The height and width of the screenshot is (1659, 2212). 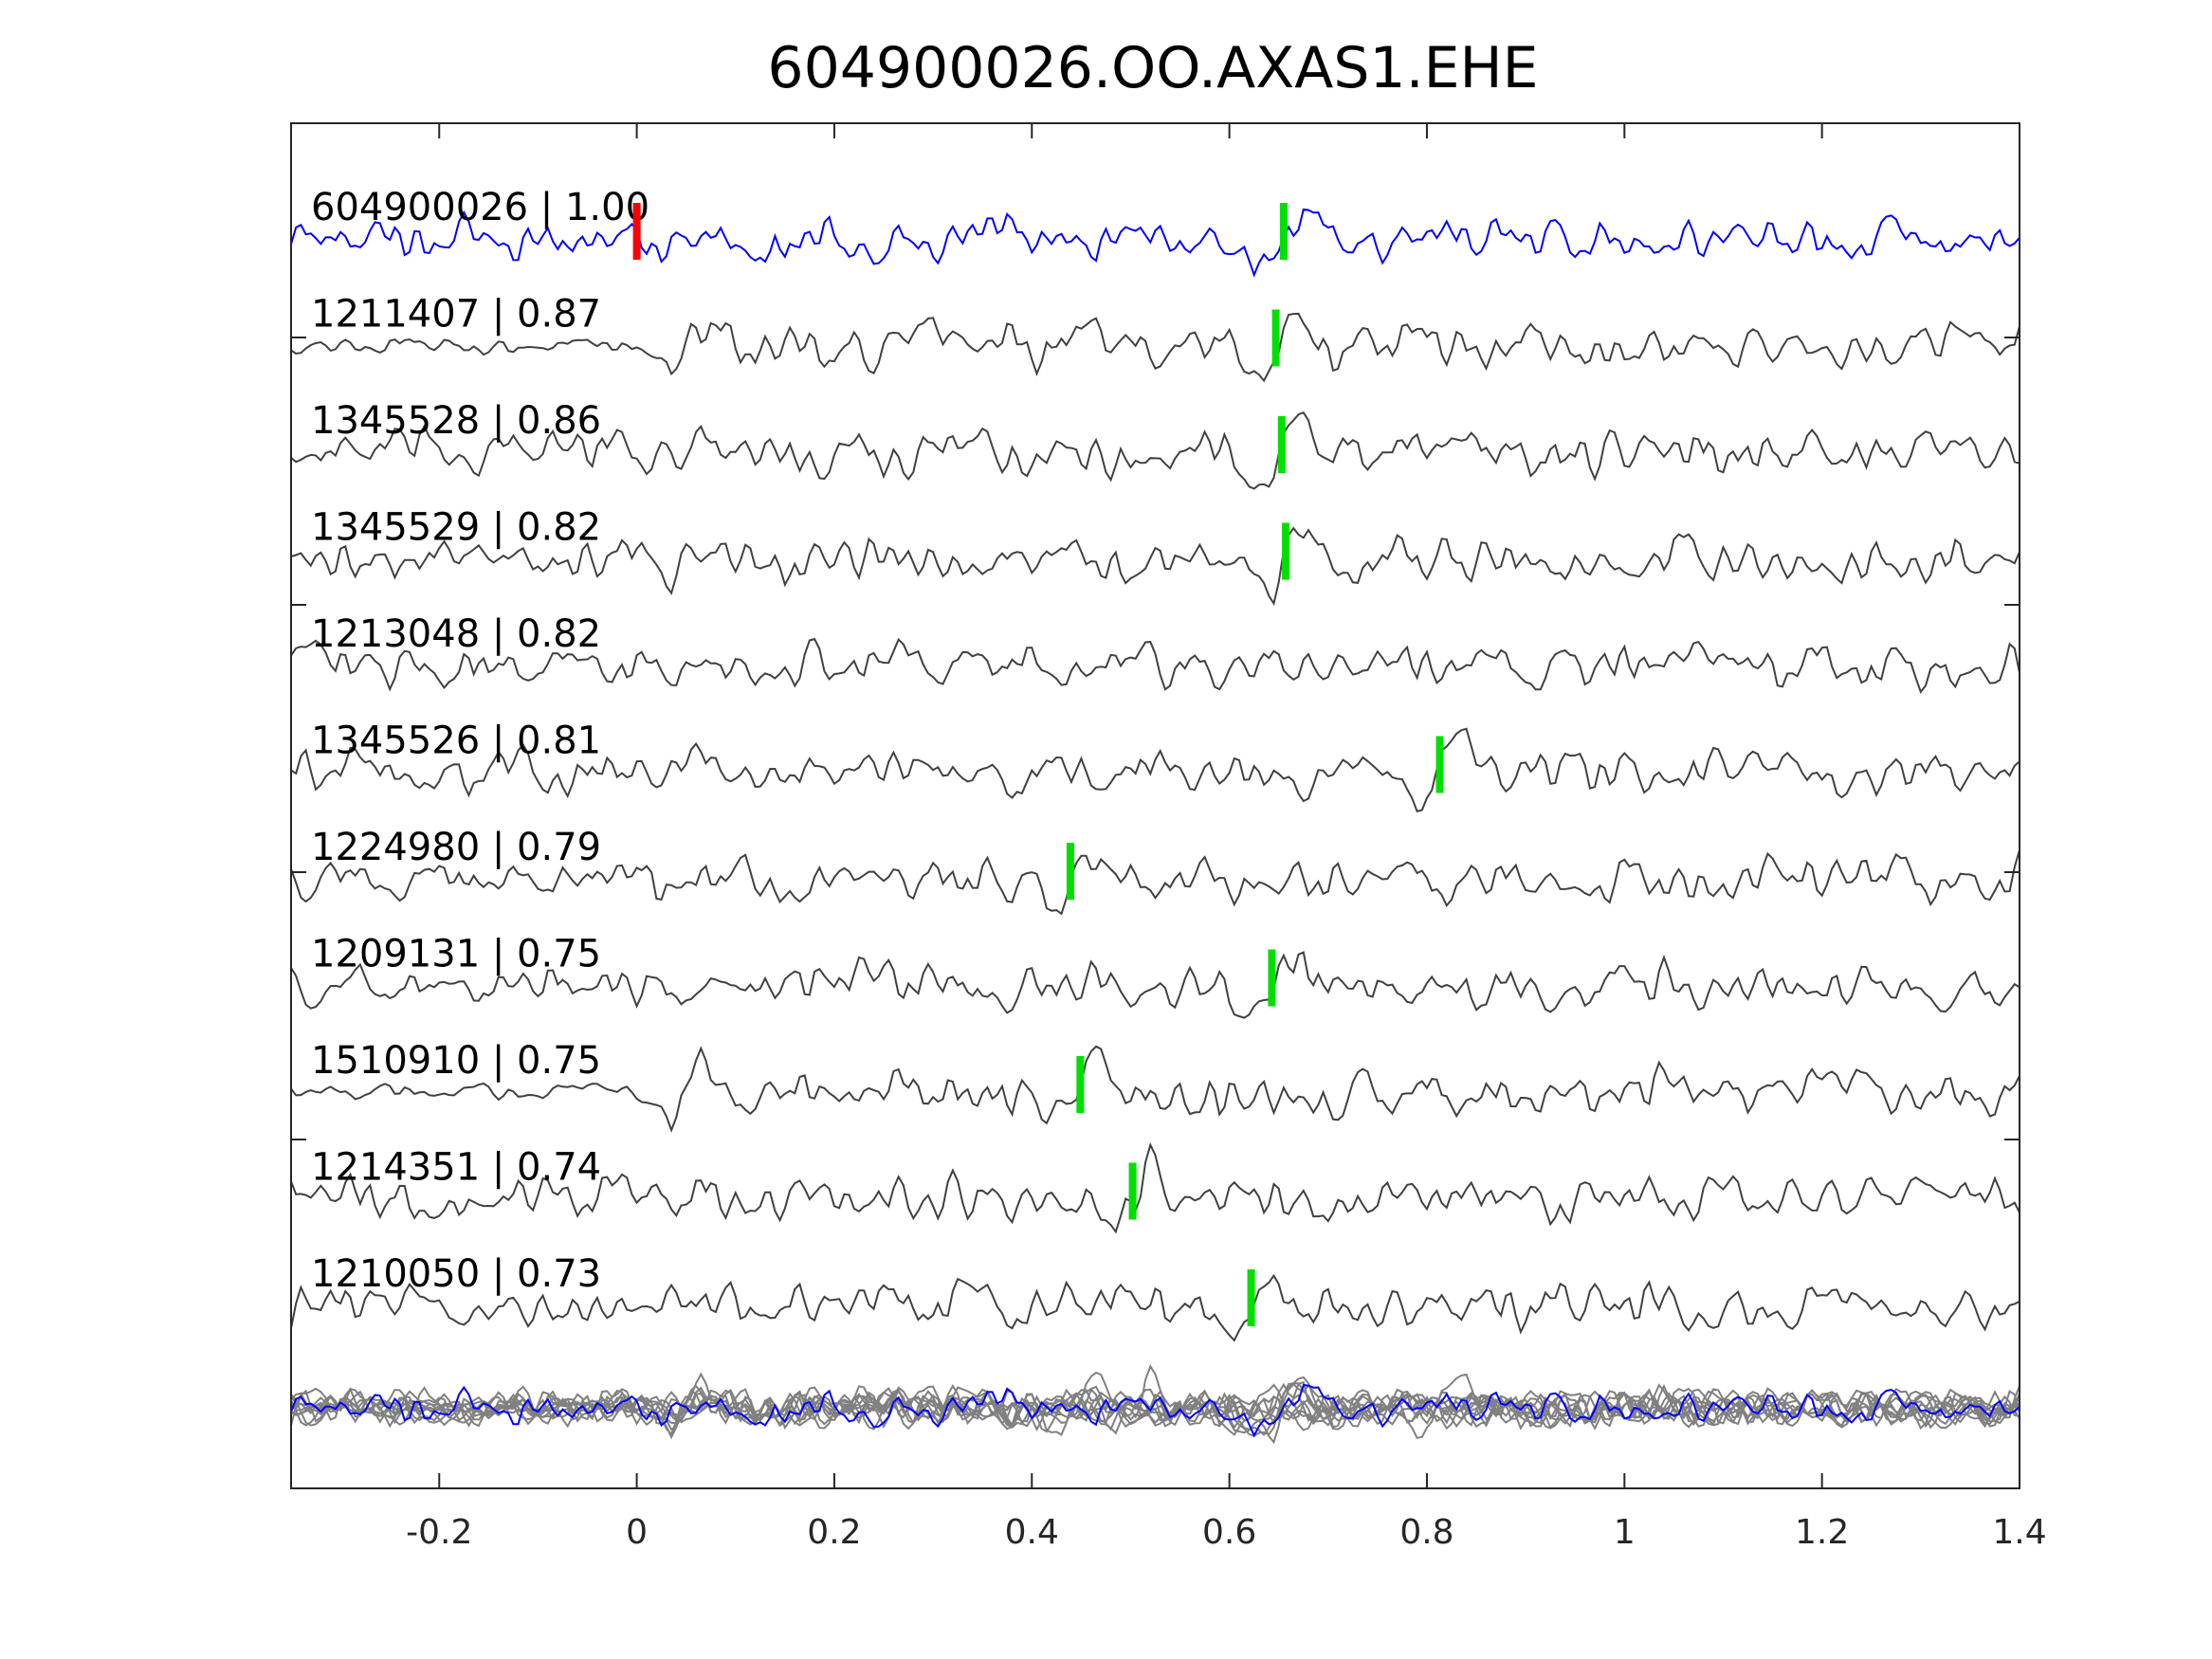 What do you see at coordinates (1822, 1532) in the screenshot?
I see `x-tick-label: 1.2` at bounding box center [1822, 1532].